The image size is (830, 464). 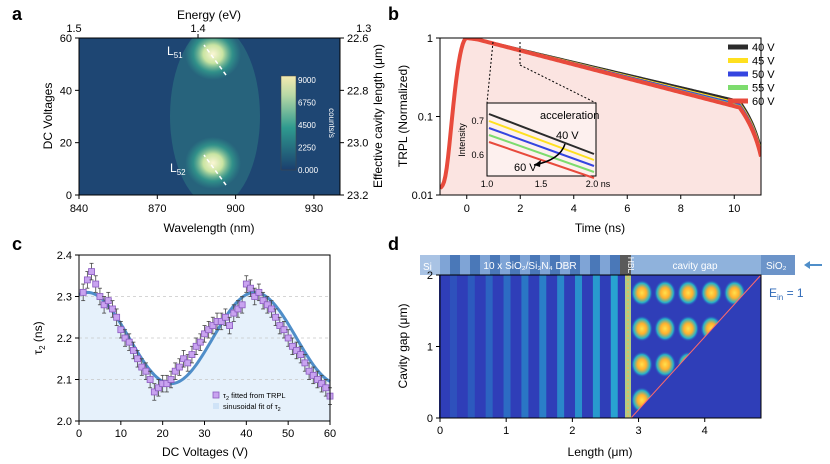 What do you see at coordinates (66, 91) in the screenshot?
I see `a-ytick-label: 40` at bounding box center [66, 91].